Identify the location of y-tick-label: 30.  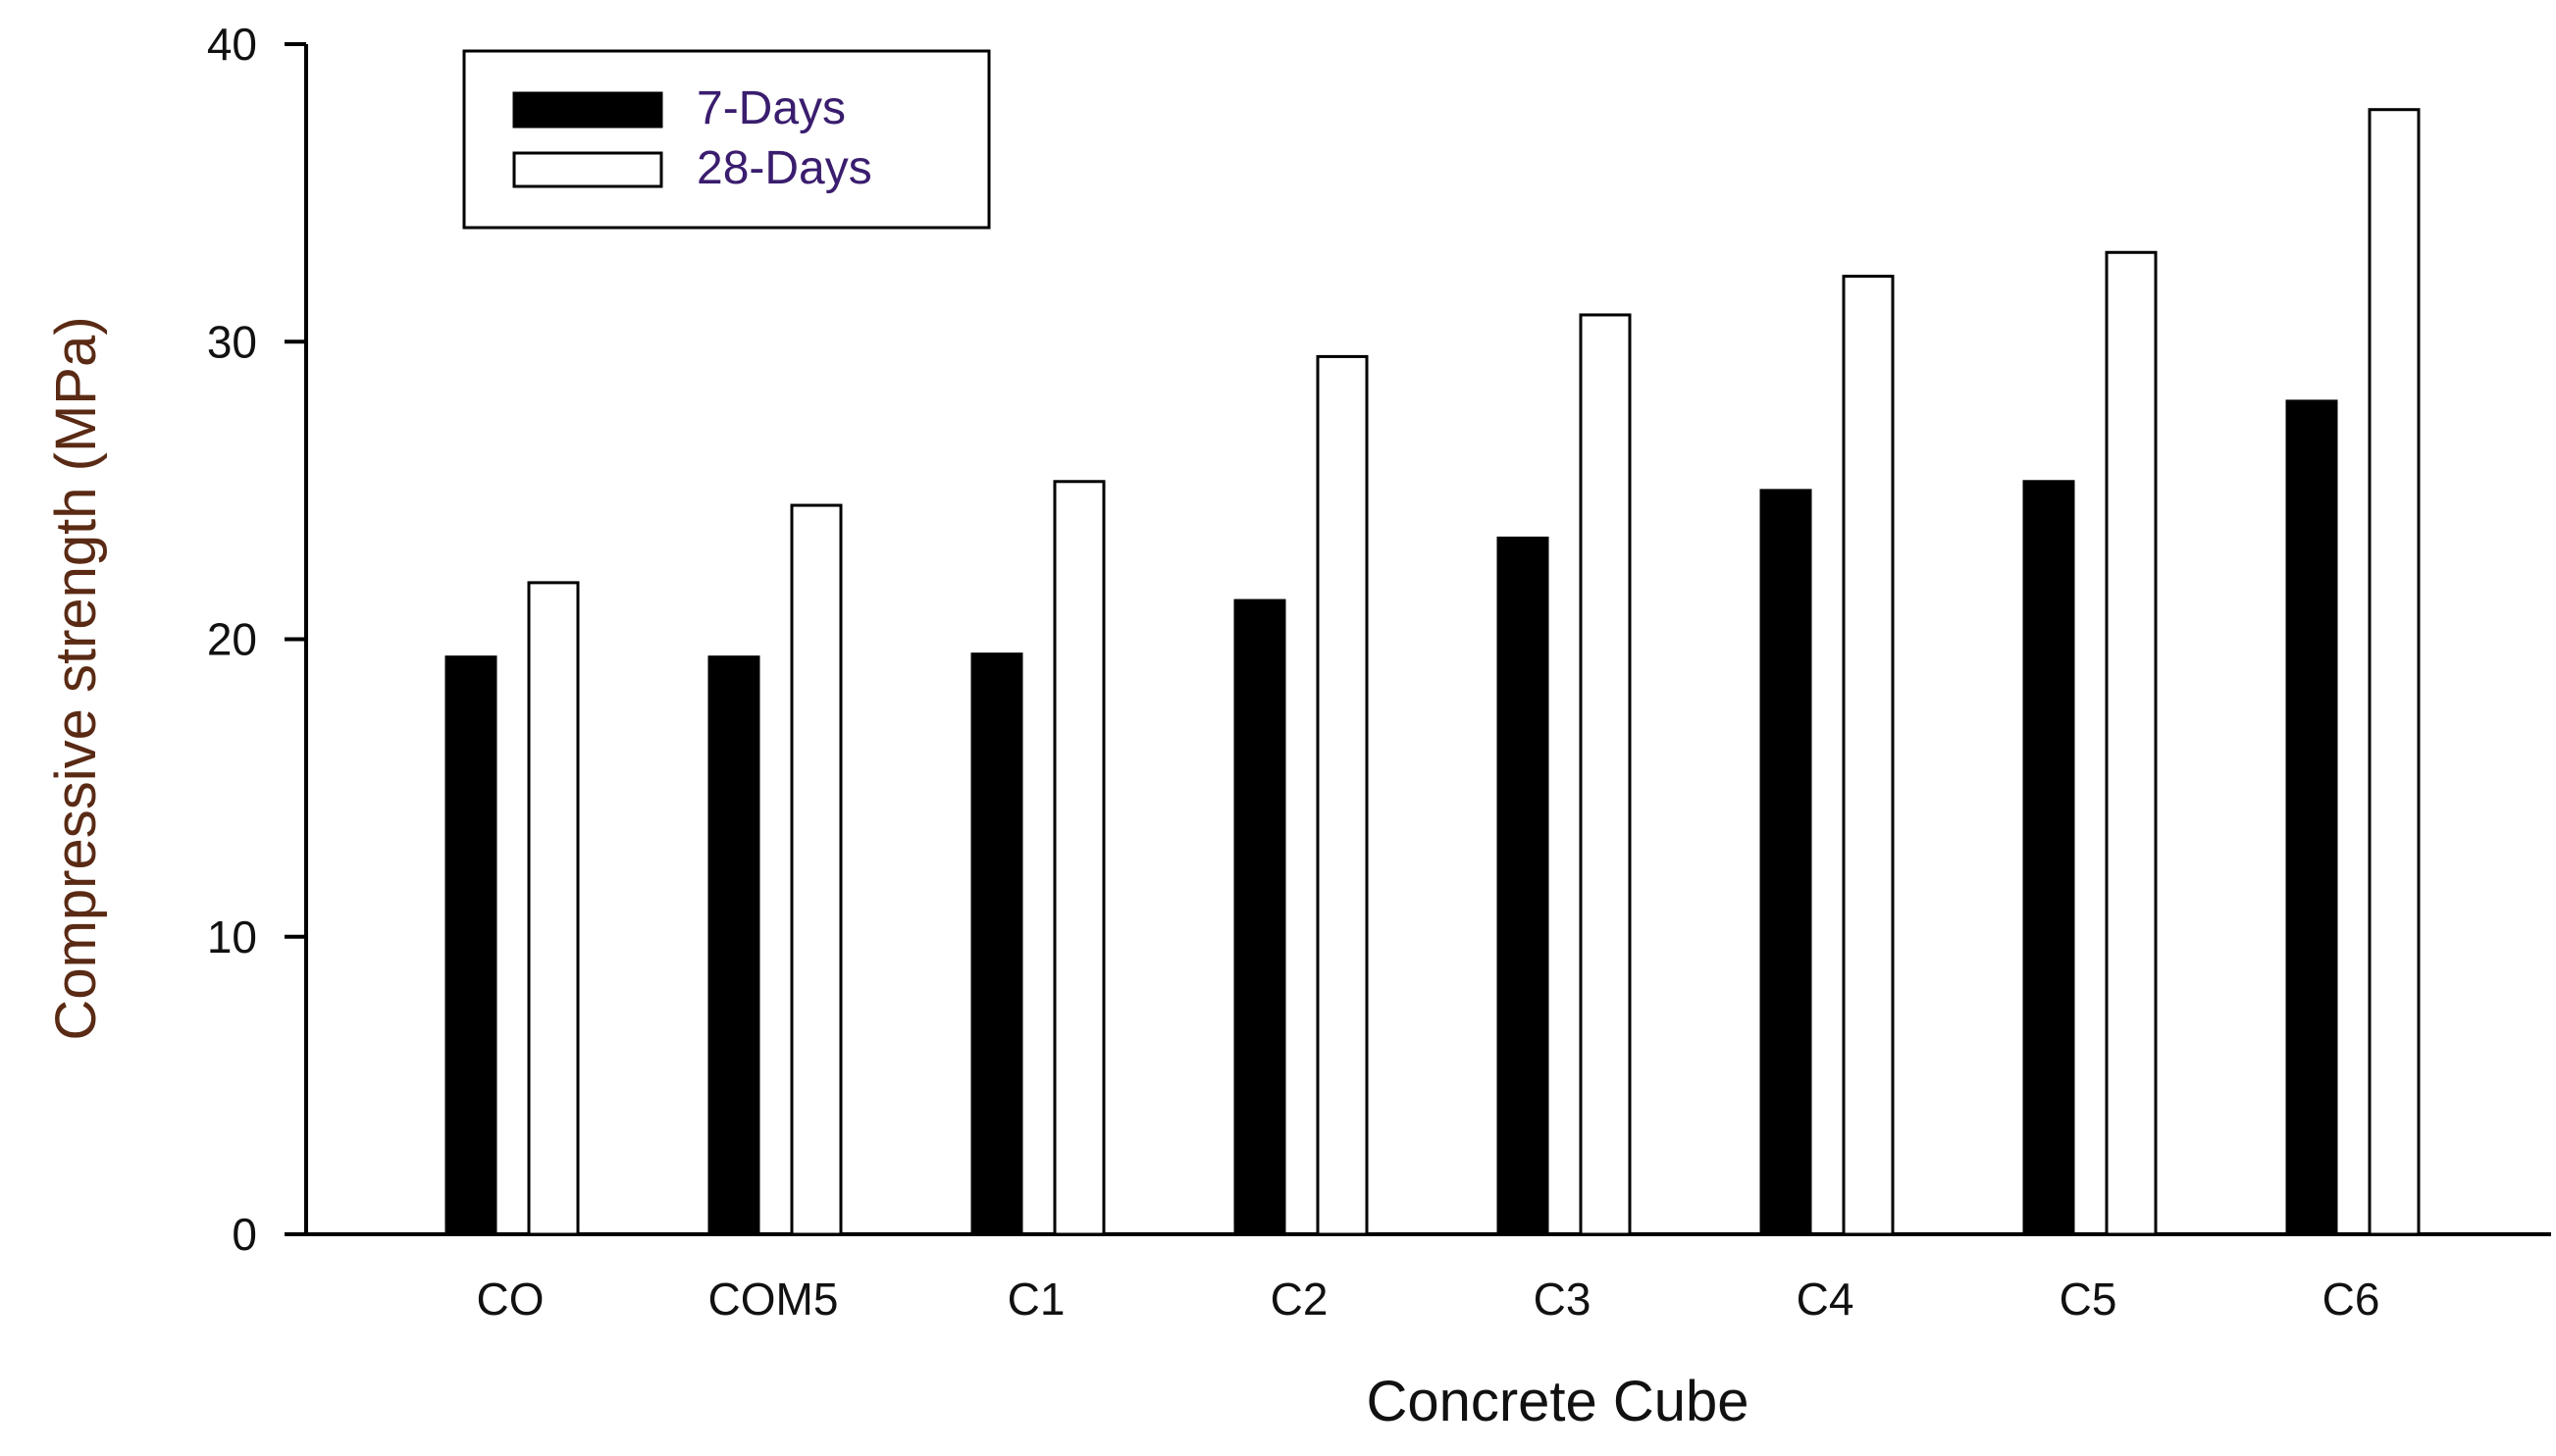
(232, 341).